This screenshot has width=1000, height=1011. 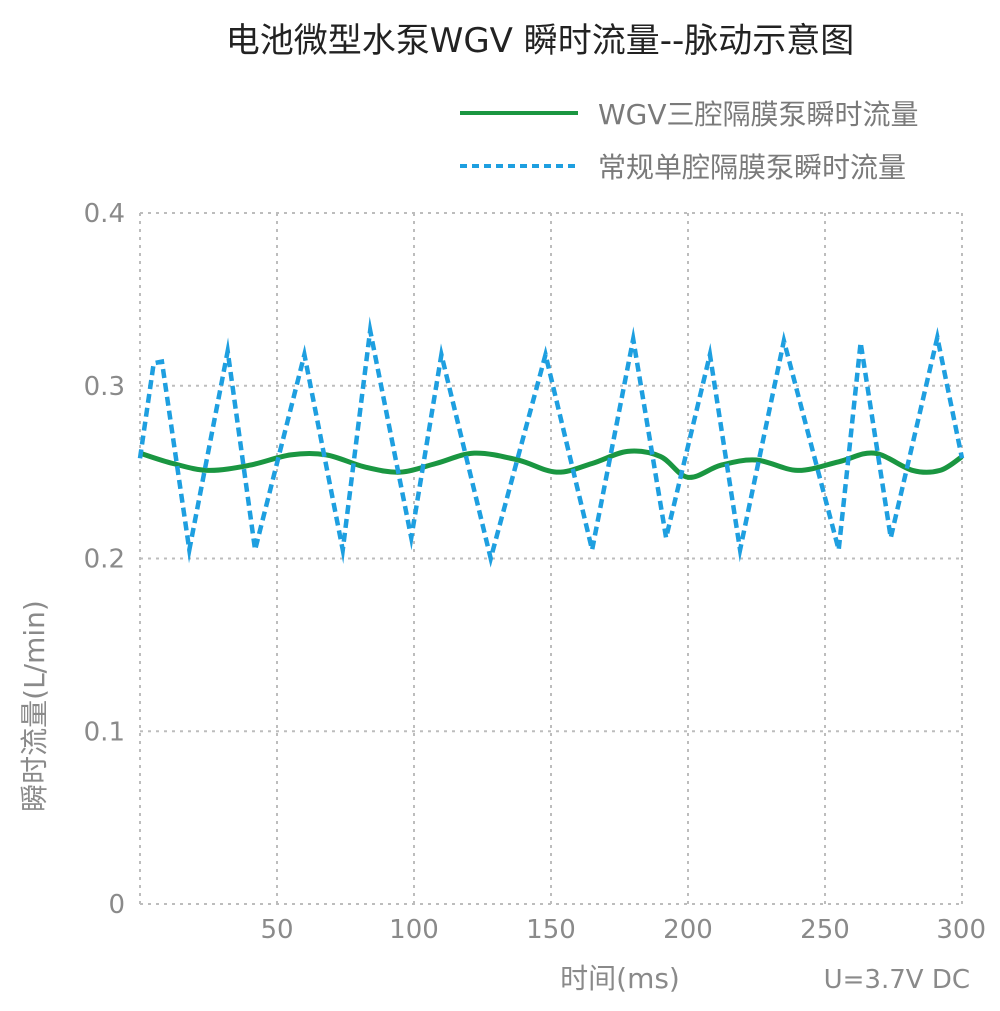 What do you see at coordinates (689, 141) in the screenshot?
I see `legend: WGV三腔隔膜泵瞬时流量 常规单腔隔膜泵瞬时流量` at bounding box center [689, 141].